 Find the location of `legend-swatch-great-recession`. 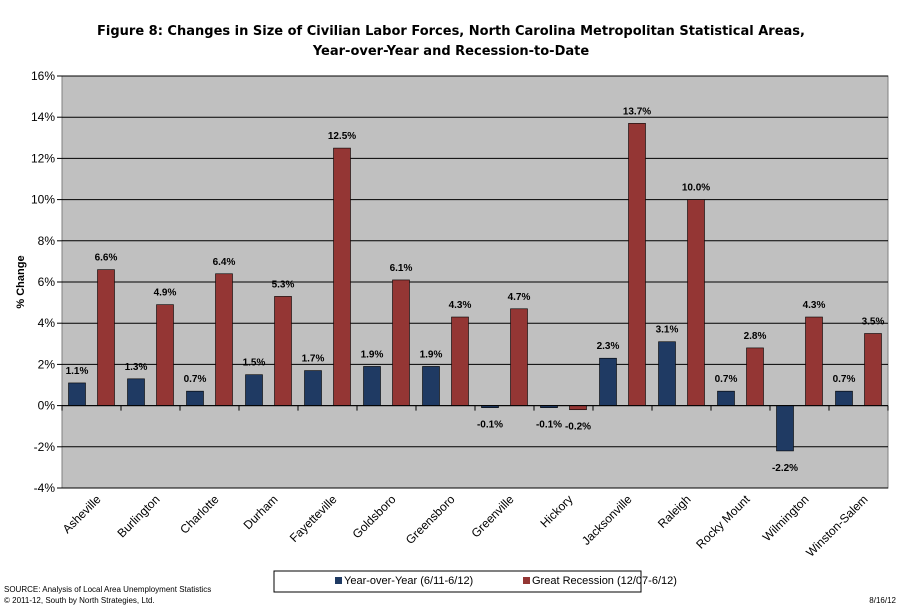

legend-swatch-great-recession is located at coordinates (526, 580).